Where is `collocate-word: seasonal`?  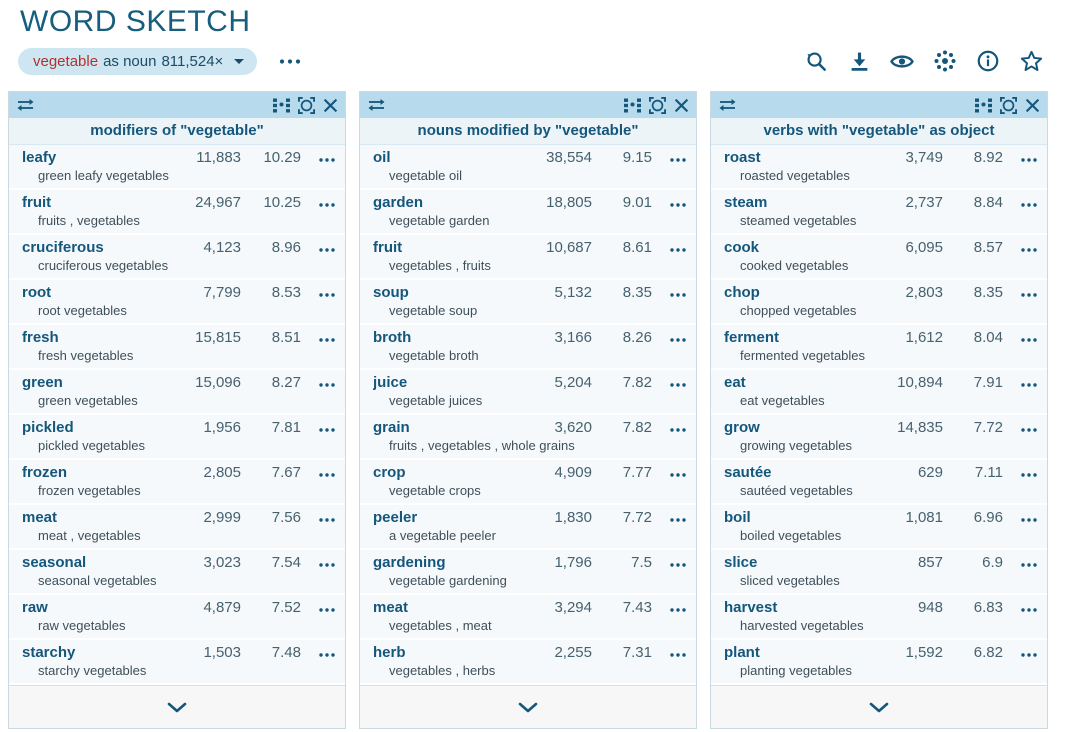
collocate-word: seasonal is located at coordinates (54, 562).